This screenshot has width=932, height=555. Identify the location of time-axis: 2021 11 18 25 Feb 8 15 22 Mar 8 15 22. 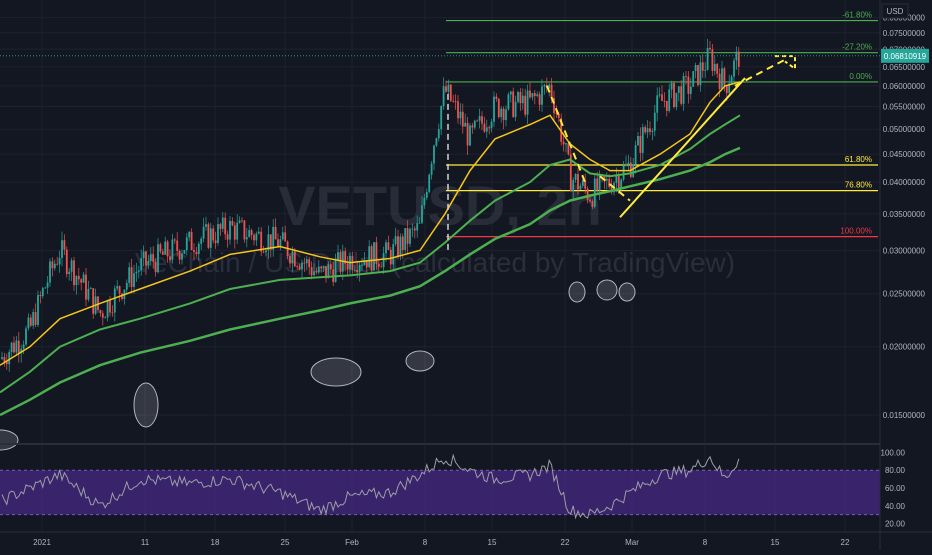
(466, 539).